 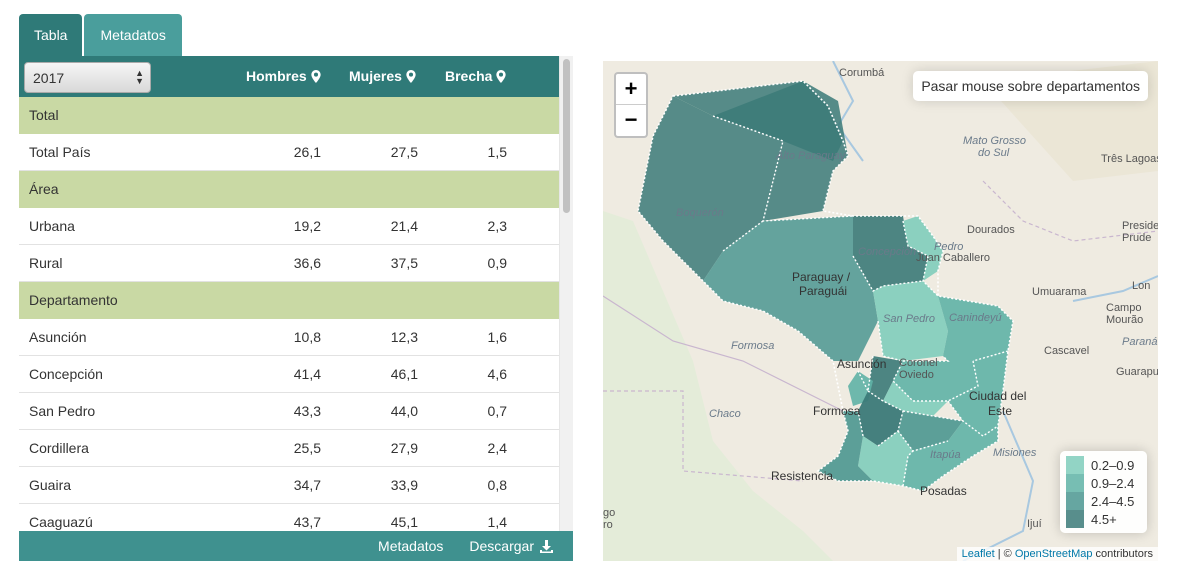 I want to click on map-label-cascavel: Cascavel, so click(x=1067, y=351).